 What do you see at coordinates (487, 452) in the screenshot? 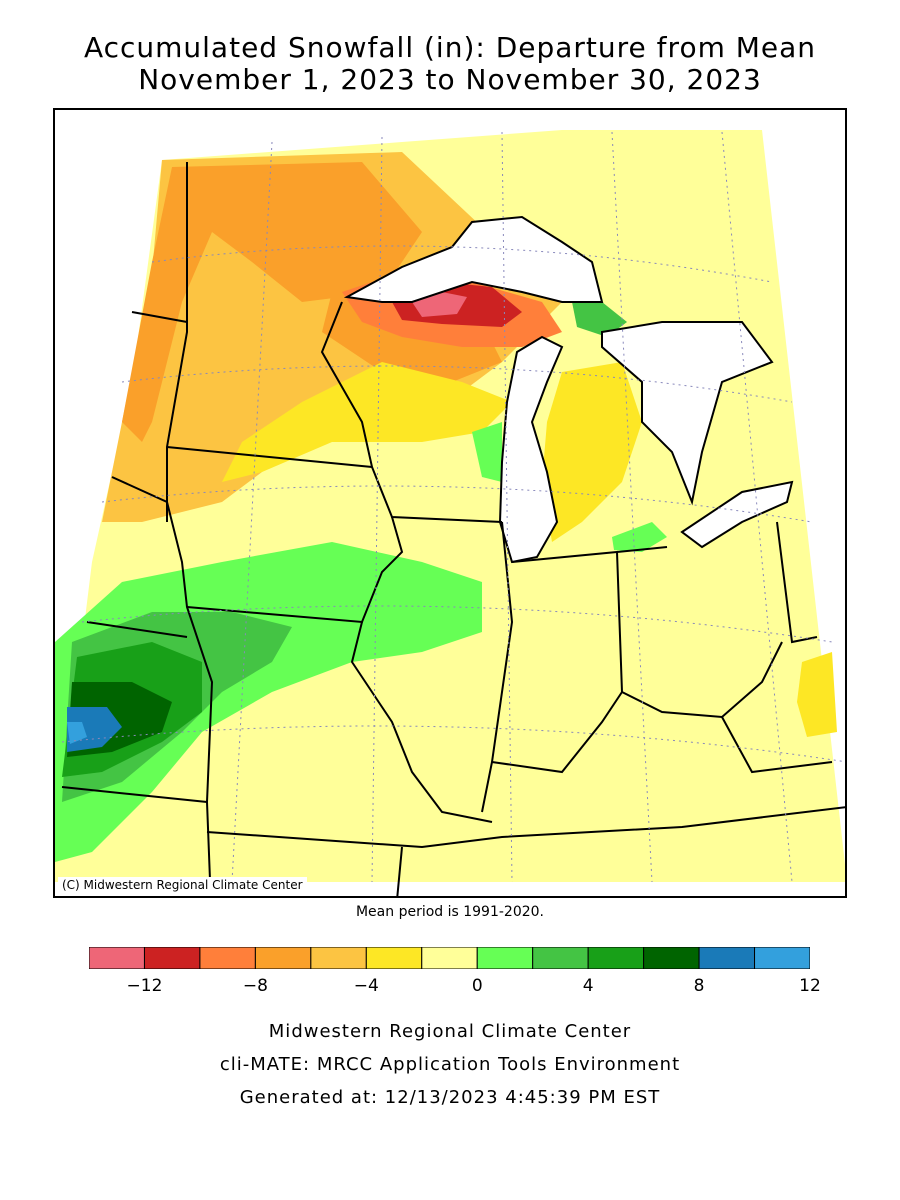
I see `contour-0-to-2-wisconsin` at bounding box center [487, 452].